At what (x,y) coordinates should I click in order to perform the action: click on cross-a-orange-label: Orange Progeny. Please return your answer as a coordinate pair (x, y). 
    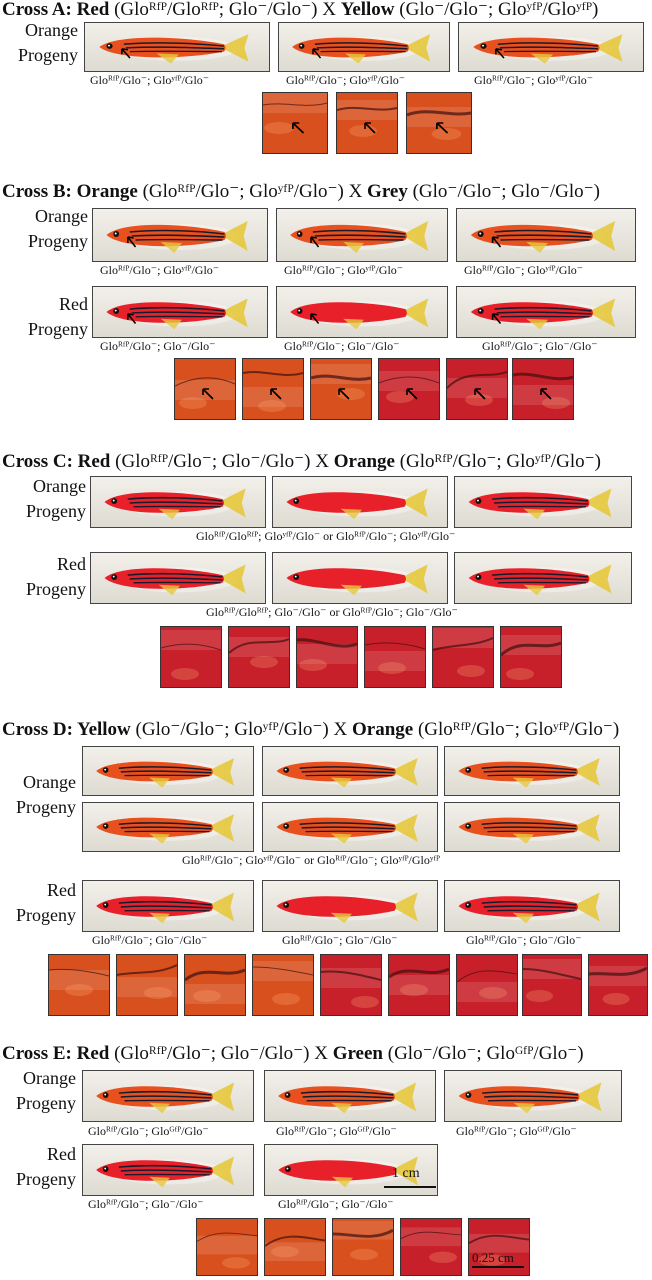
    Looking at the image, I should click on (48, 42).